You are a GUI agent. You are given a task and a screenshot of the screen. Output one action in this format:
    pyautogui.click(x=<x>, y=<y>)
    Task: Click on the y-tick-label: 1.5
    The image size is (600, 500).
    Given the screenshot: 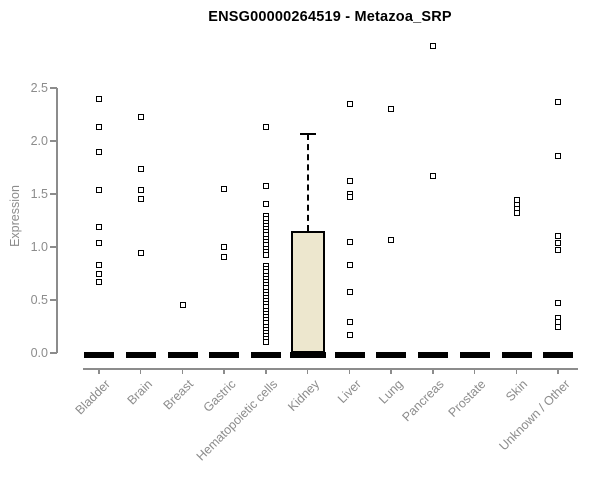 What is the action you would take?
    pyautogui.click(x=39, y=194)
    